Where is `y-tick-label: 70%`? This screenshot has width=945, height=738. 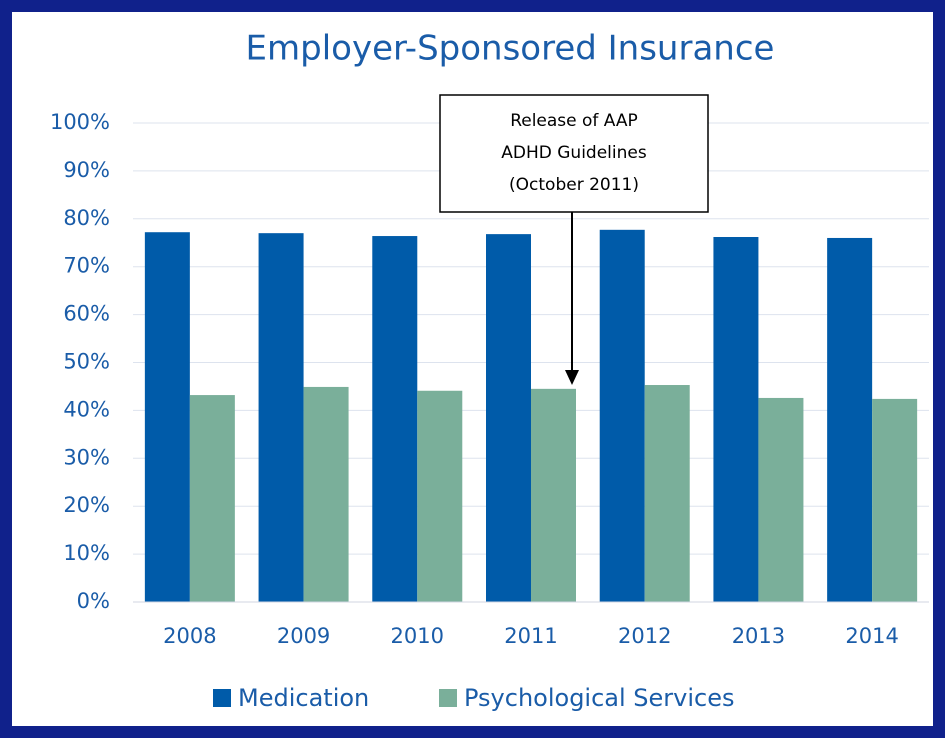
y-tick-label: 70% is located at coordinates (86, 266).